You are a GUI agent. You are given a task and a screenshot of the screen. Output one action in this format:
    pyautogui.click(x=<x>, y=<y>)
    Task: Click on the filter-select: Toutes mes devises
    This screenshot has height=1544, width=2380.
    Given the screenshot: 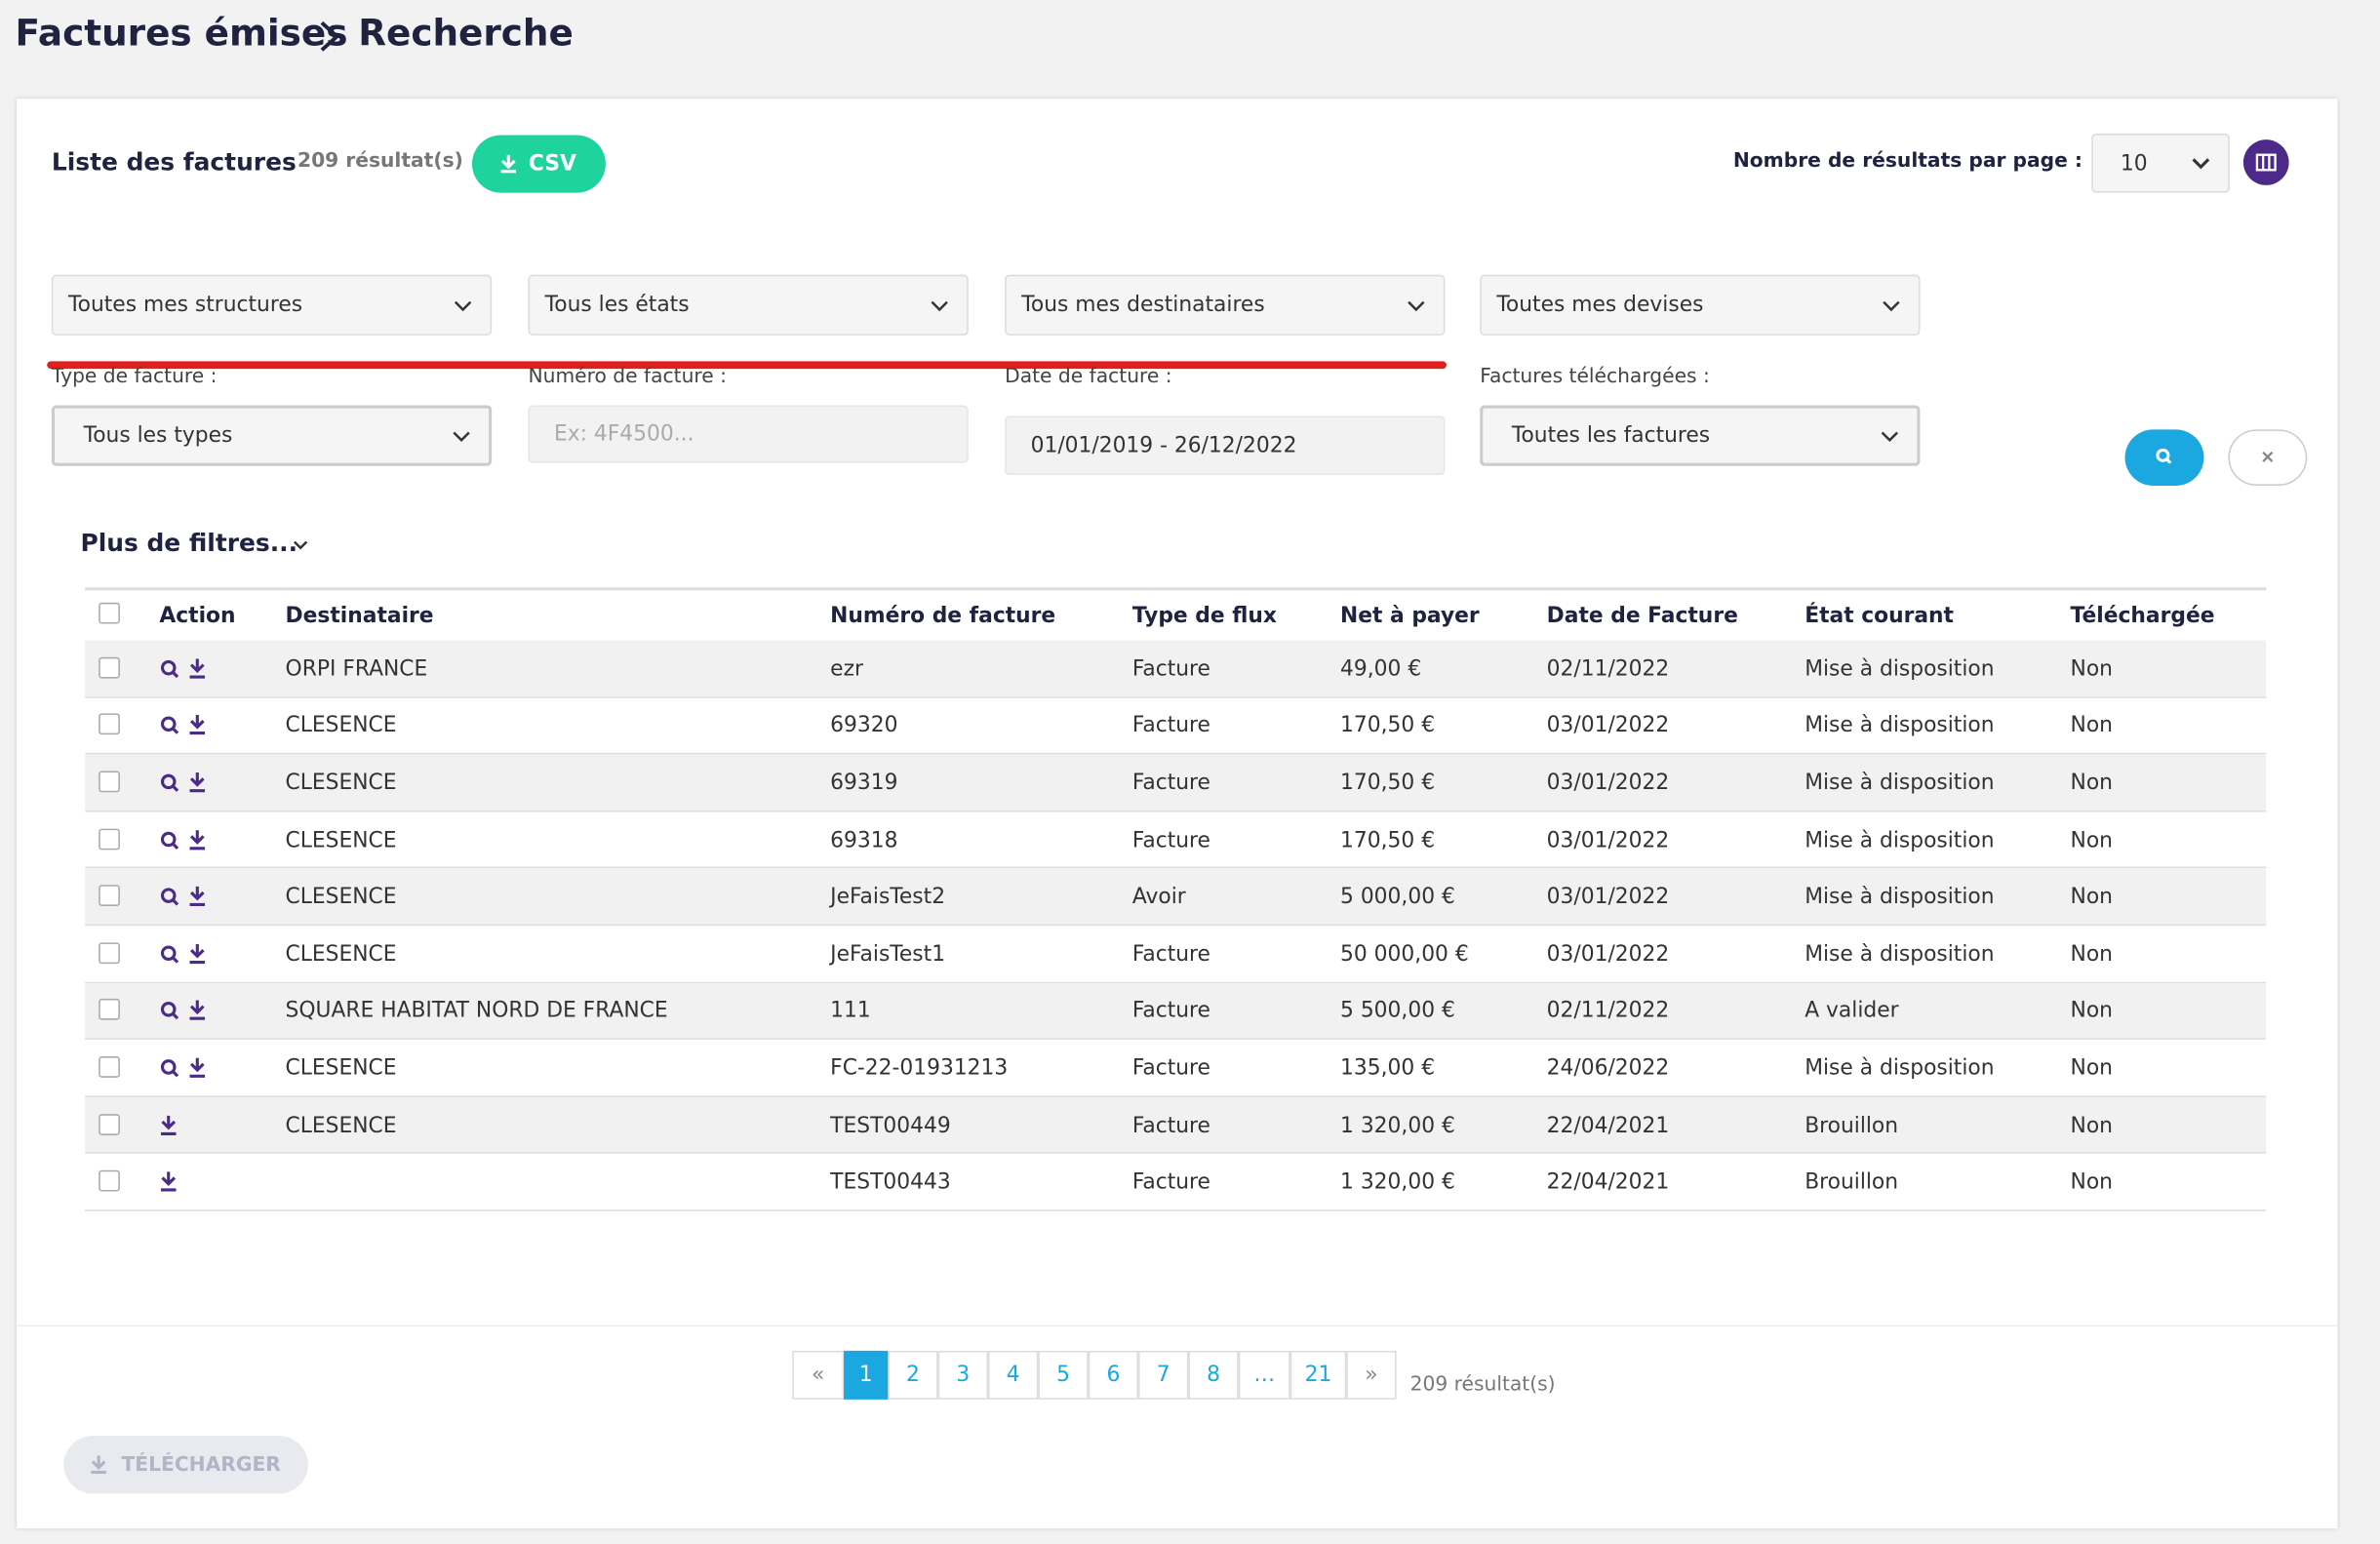 What is the action you would take?
    pyautogui.click(x=1700, y=305)
    